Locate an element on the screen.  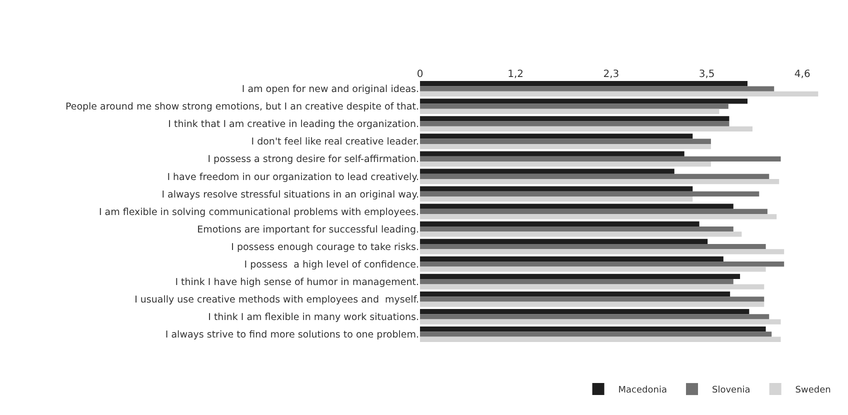
y-tick-label: I am open for new and original ideas. is located at coordinates (330, 90).